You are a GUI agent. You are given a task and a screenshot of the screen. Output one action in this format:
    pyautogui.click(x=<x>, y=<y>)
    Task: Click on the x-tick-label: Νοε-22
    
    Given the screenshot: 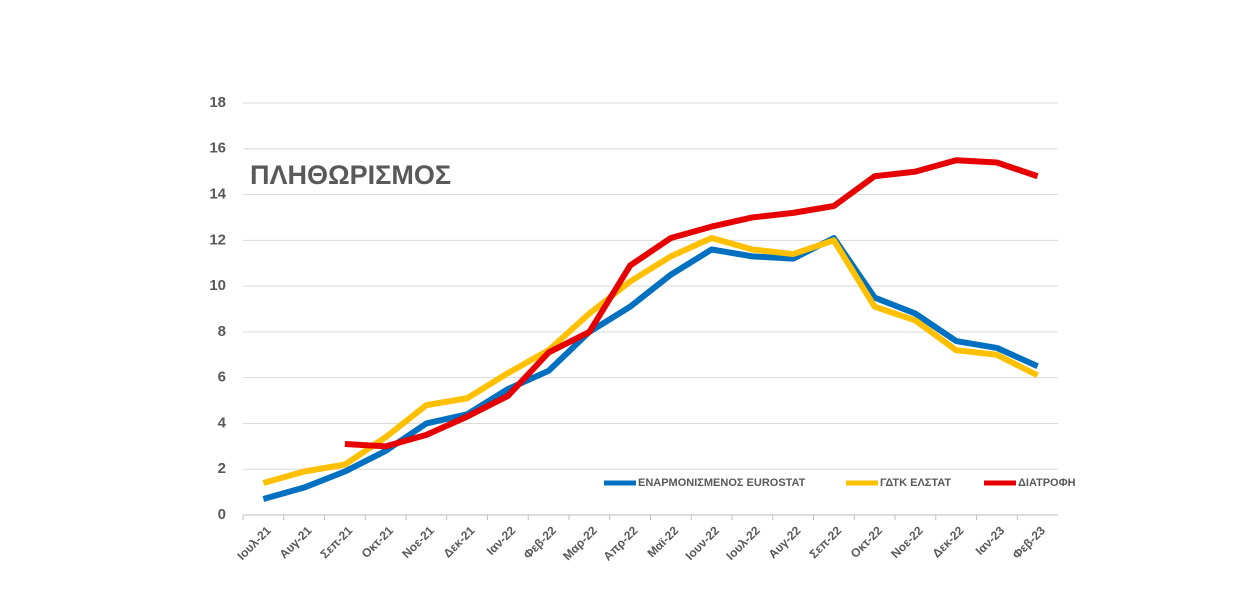 What is the action you would take?
    pyautogui.click(x=907, y=542)
    